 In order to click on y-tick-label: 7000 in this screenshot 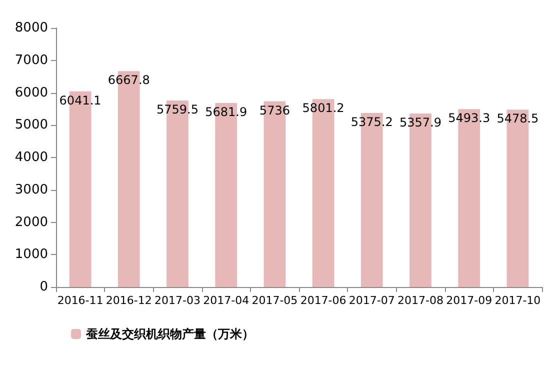, I will do `click(31, 60)`.